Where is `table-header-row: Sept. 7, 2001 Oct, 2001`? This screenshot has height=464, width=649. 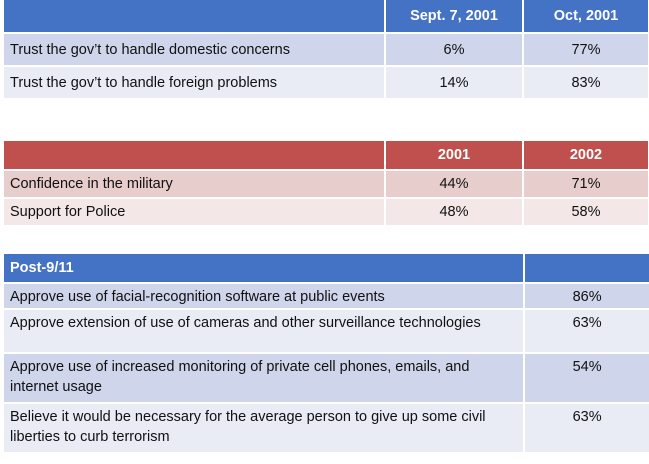
table-header-row: Sept. 7, 2001 Oct, 2001 is located at coordinates (326, 16).